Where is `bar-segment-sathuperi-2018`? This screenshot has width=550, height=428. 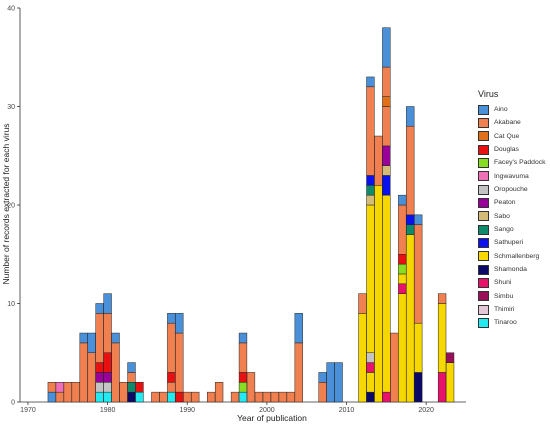
bar-segment-sathuperi-2018 is located at coordinates (410, 219).